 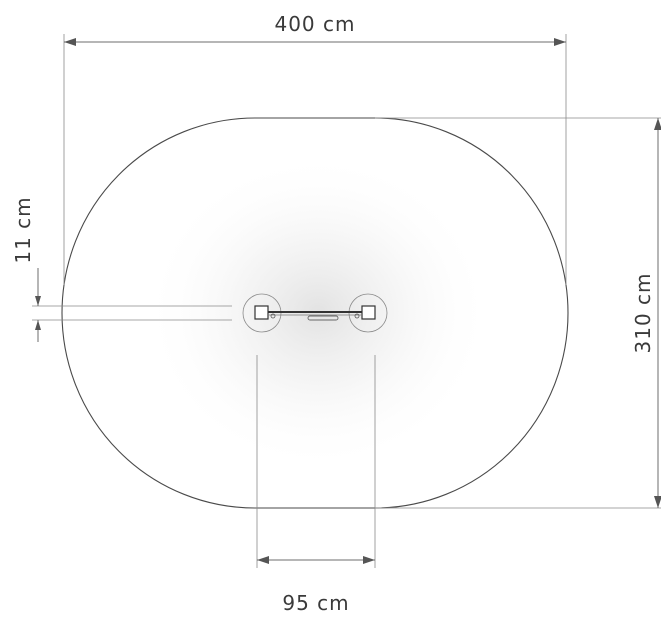 I want to click on left-post, so click(x=261, y=312).